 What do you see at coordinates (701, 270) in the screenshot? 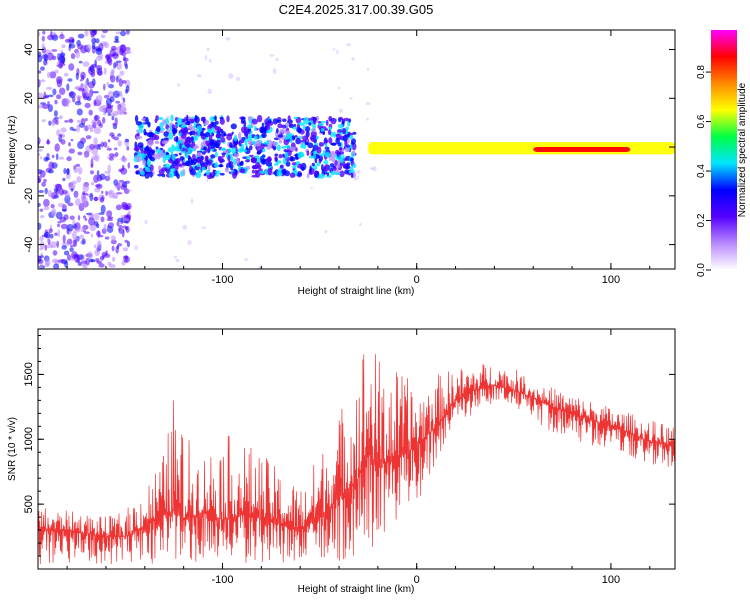
I see `colorbar-tick-label: 0.0` at bounding box center [701, 270].